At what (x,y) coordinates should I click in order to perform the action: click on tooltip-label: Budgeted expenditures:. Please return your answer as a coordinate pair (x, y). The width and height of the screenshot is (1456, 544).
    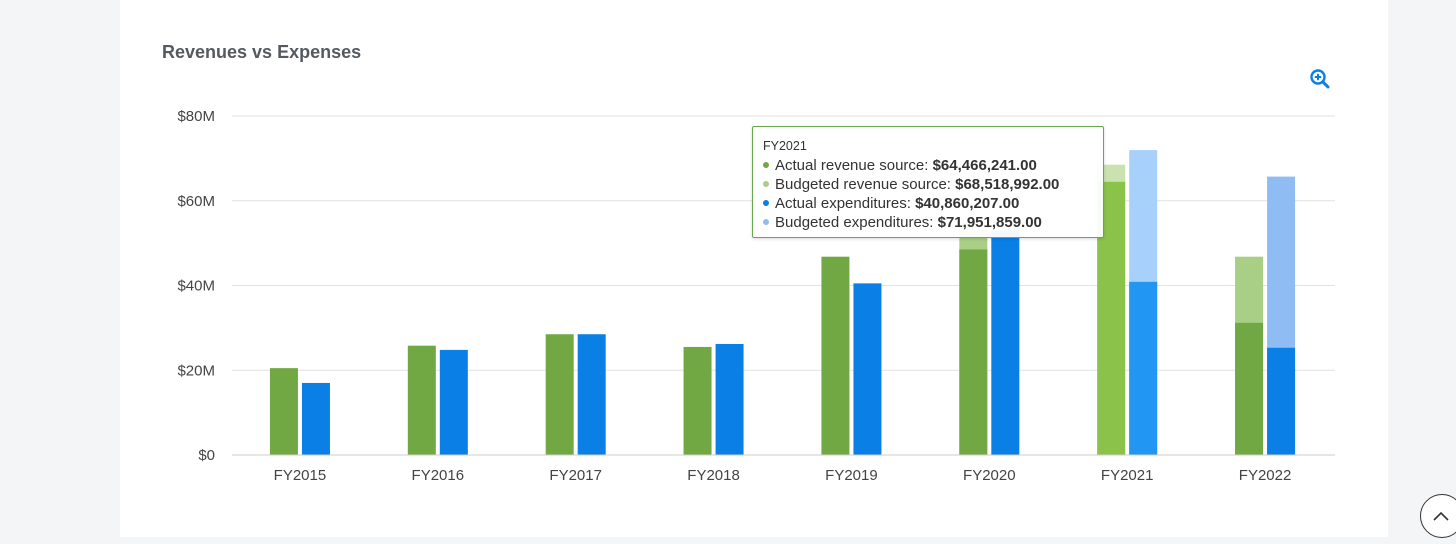
    Looking at the image, I should click on (856, 222).